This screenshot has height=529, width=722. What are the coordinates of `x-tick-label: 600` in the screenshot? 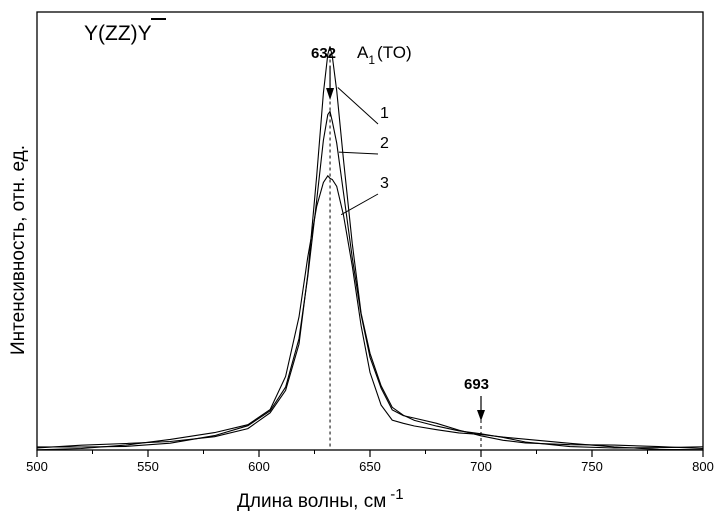 It's located at (259, 466).